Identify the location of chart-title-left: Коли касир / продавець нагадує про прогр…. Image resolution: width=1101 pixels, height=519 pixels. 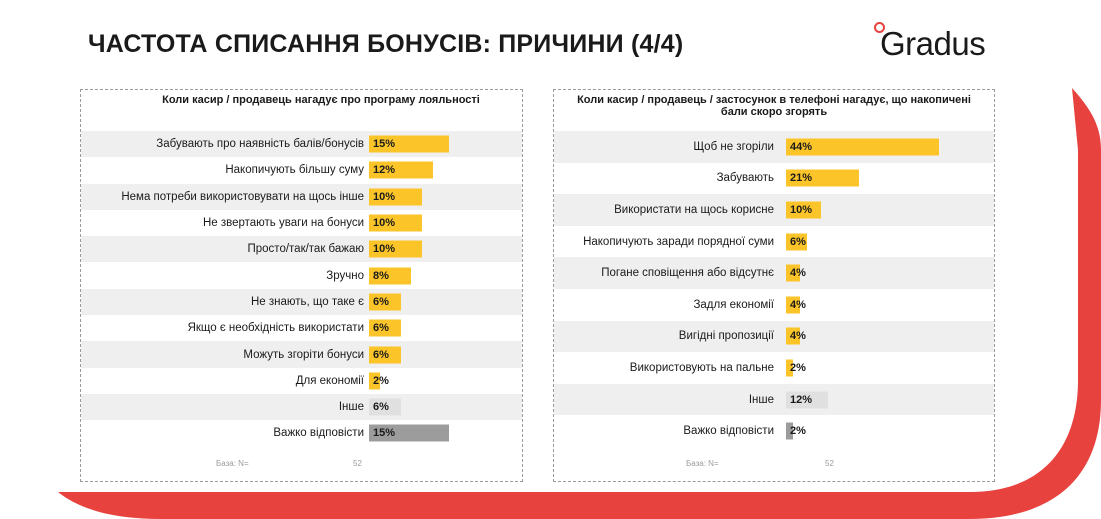
(321, 100).